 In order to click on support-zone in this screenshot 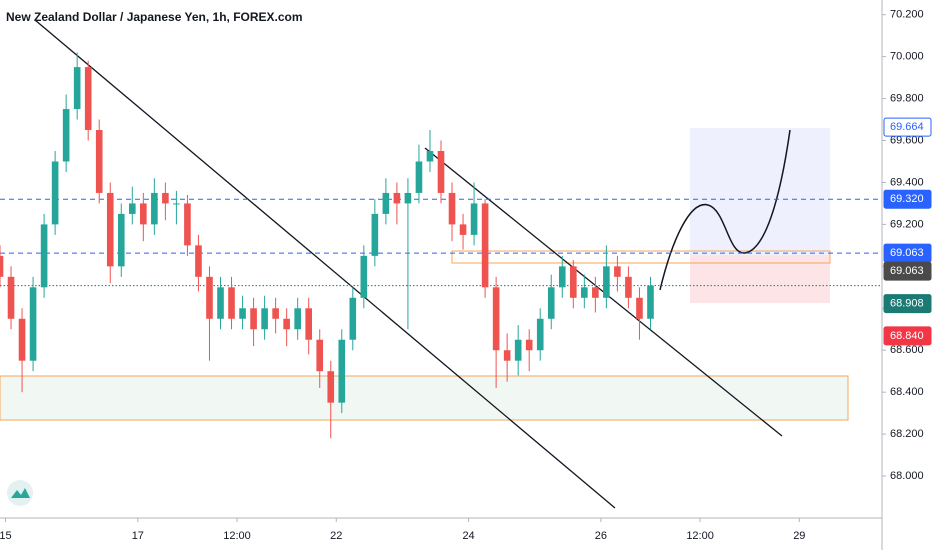, I will do `click(424, 398)`.